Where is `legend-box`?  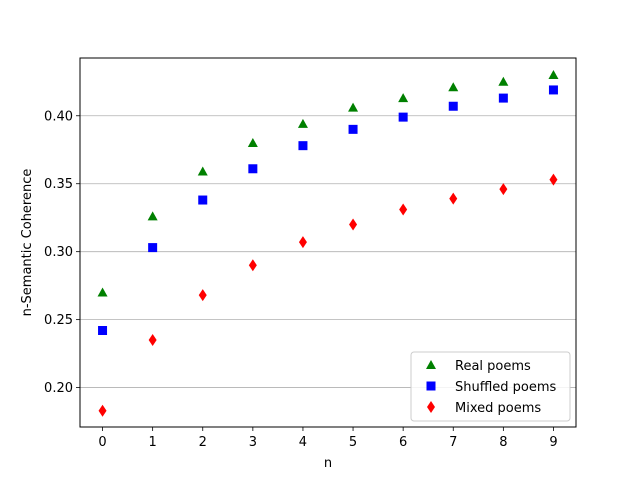
legend-box is located at coordinates (490, 386).